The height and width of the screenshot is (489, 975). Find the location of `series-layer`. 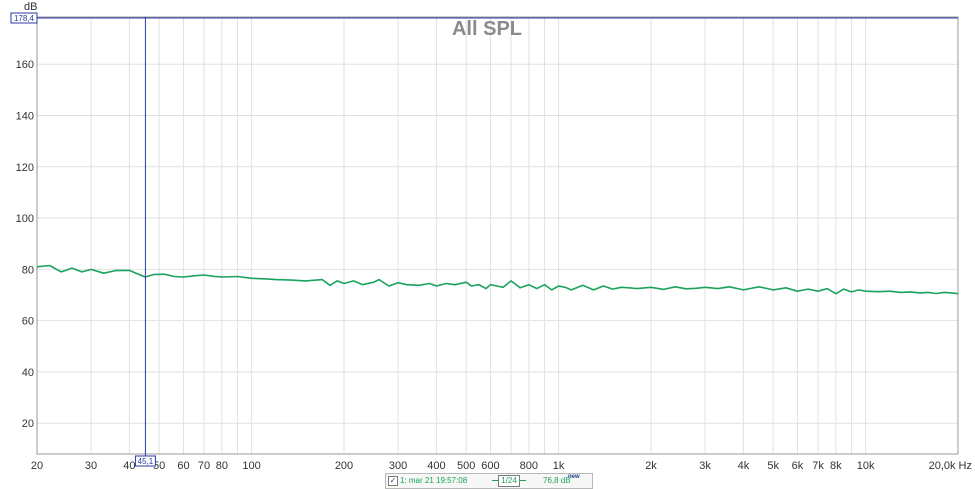

series-layer is located at coordinates (497, 279).